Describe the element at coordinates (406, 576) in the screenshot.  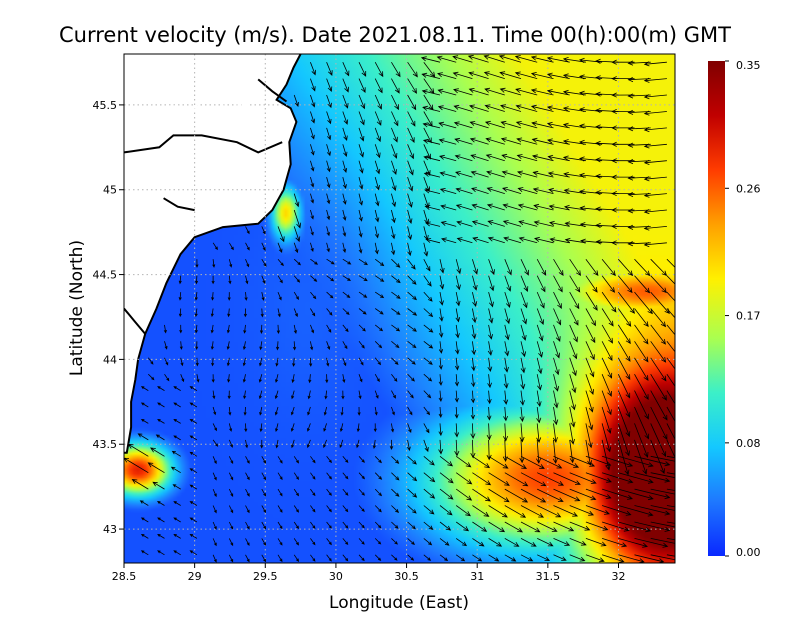
I see `x-tick-label: 30.5` at that location.